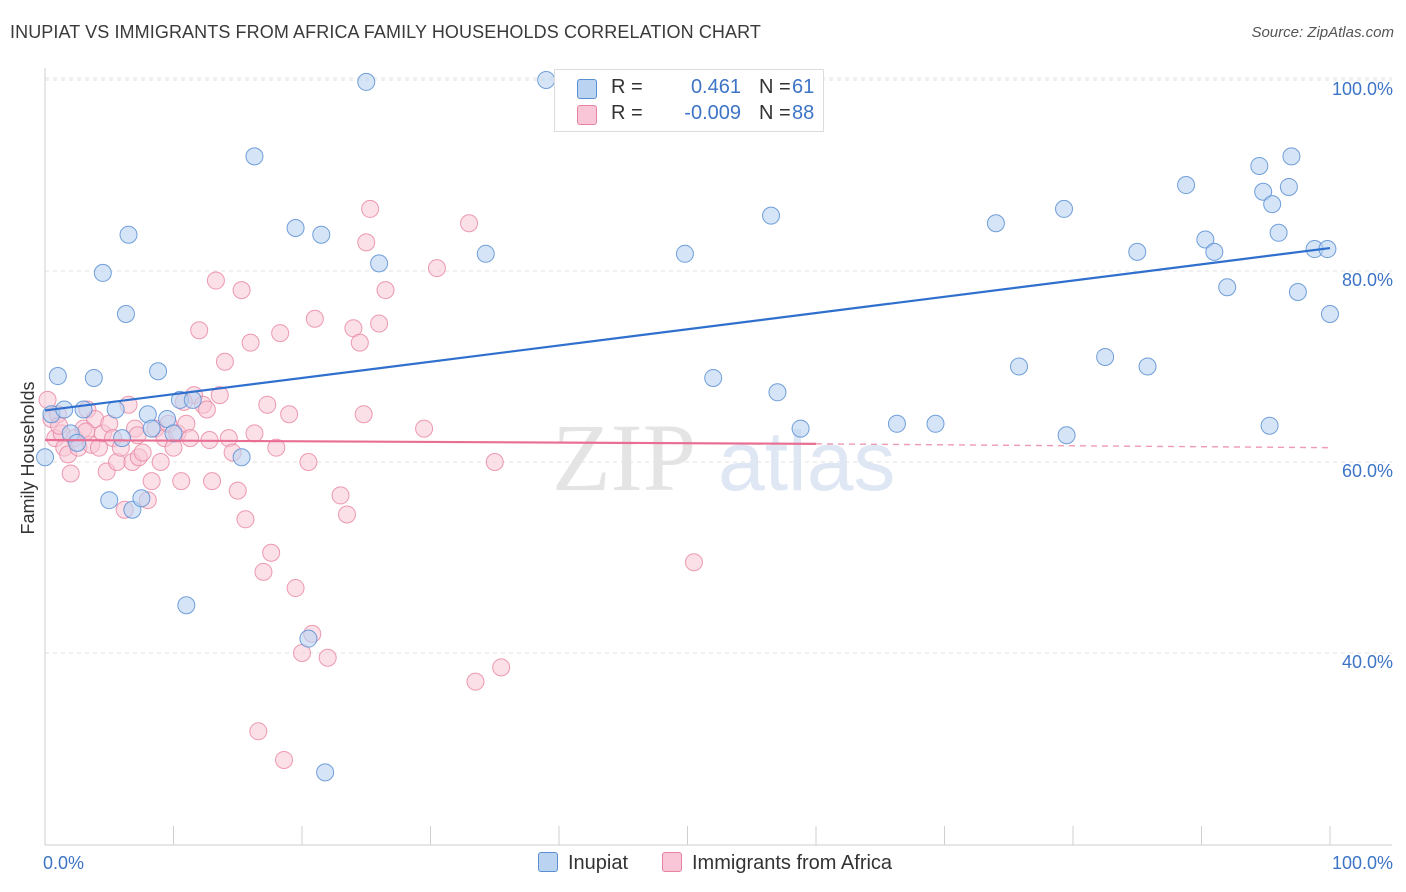  What do you see at coordinates (775, 87) in the screenshot?
I see `legend-n-label: N =` at bounding box center [775, 87].